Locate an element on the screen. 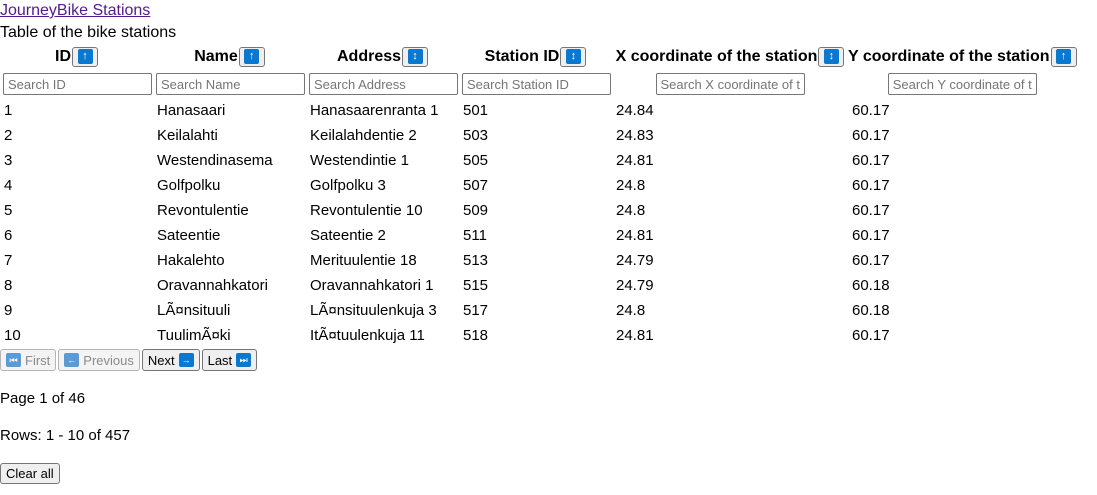 Image resolution: width=1097 pixels, height=495 pixels. x-coordinate-cell: 24.84 is located at coordinates (635, 110).